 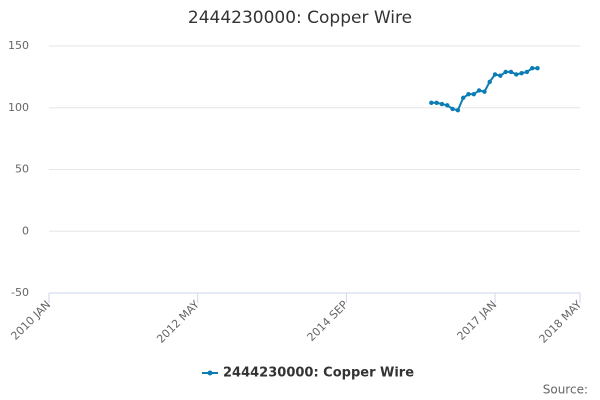 What do you see at coordinates (210, 373) in the screenshot?
I see `legend-marker` at bounding box center [210, 373].